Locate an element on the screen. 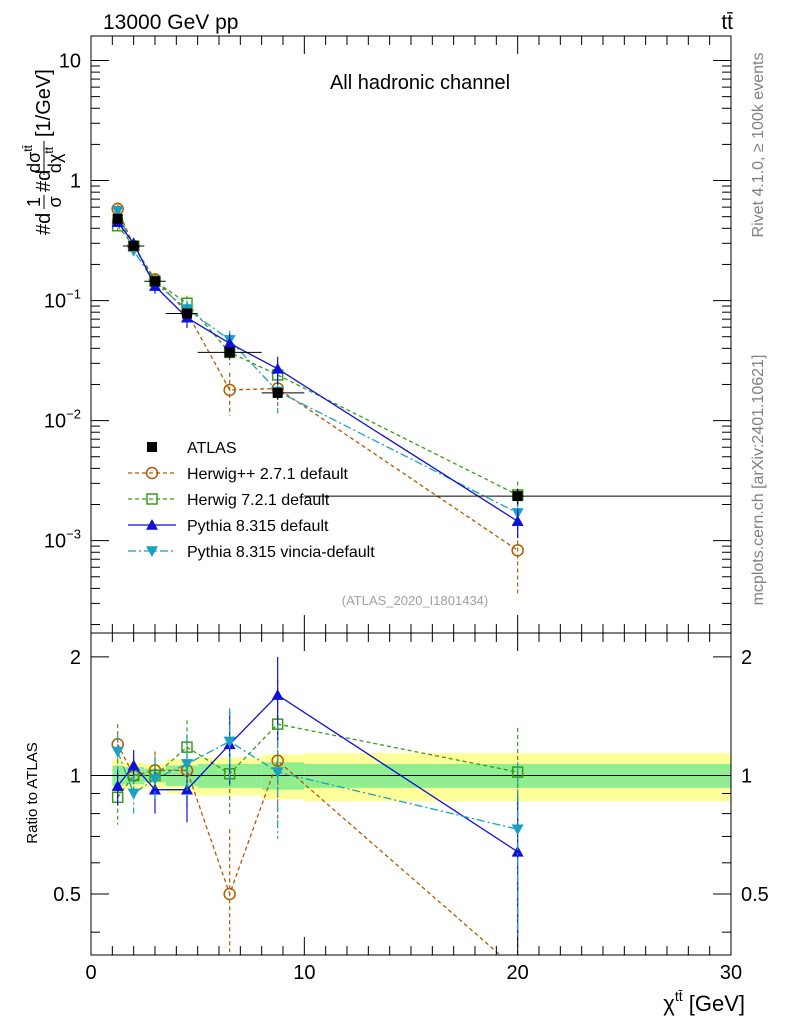 Image resolution: width=786 pixels, height=1024 pixels. mcplots-label: mcplots.cern.ch [arXiv:2401.10621] is located at coordinates (758, 480).